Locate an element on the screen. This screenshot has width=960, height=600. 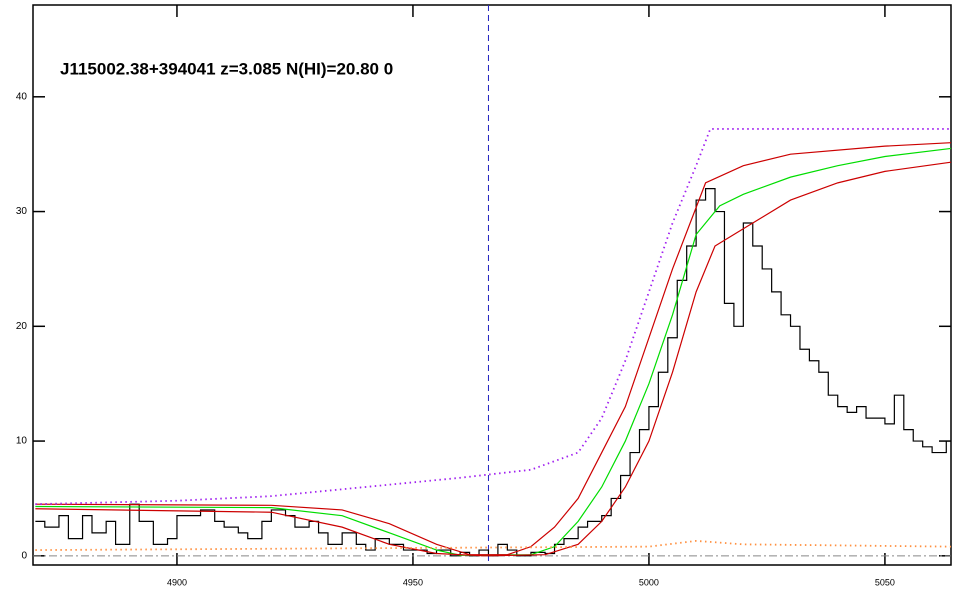
series-line is located at coordinates (493, 545).